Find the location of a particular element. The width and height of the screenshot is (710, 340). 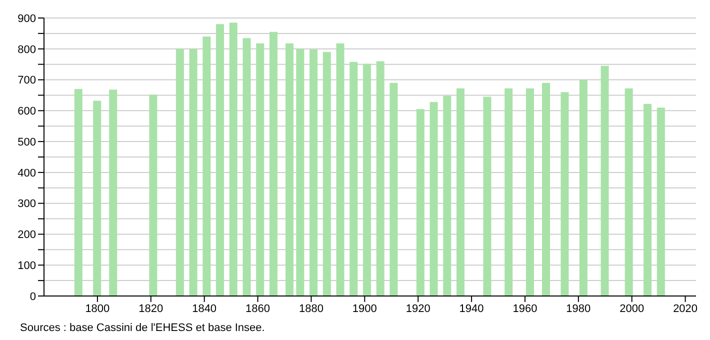

x-tick-label: 1960 is located at coordinates (525, 308).